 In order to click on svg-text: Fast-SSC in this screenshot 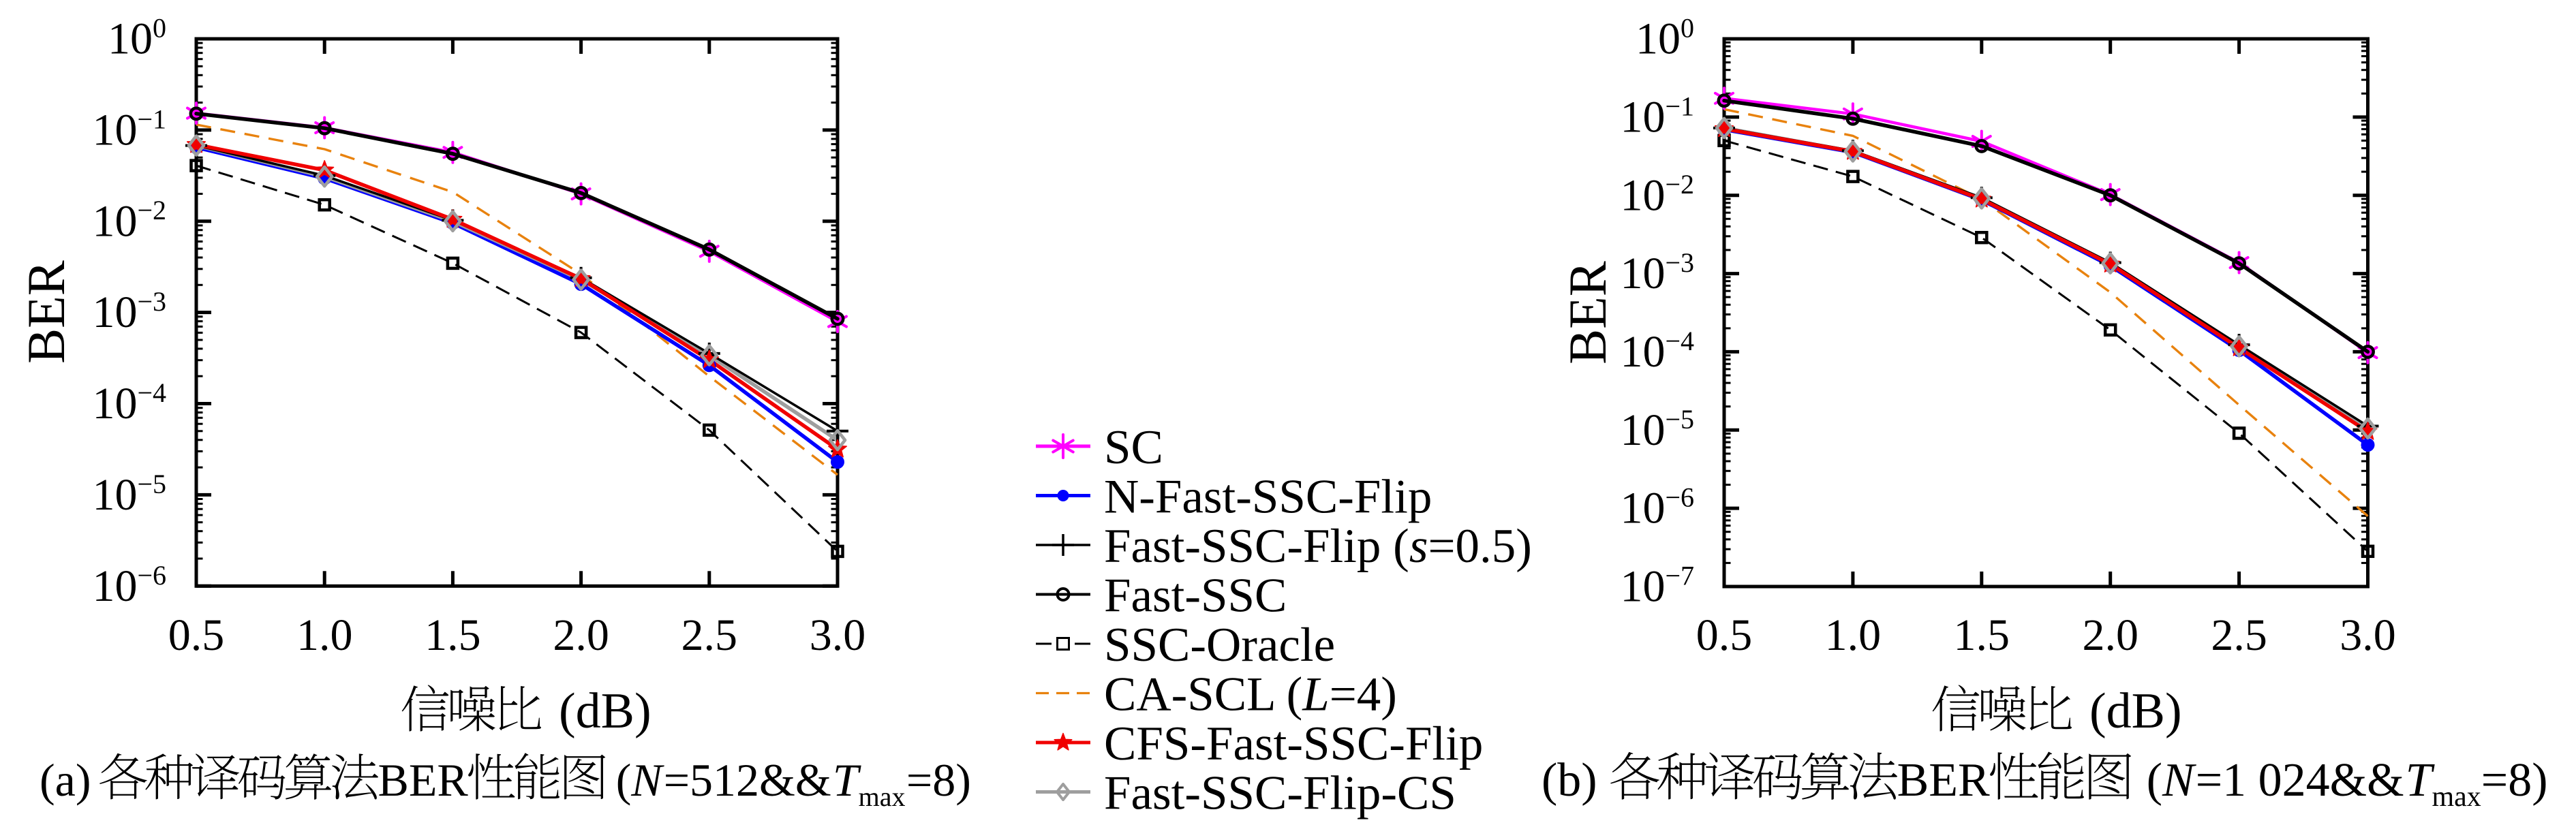, I will do `click(1195, 595)`.